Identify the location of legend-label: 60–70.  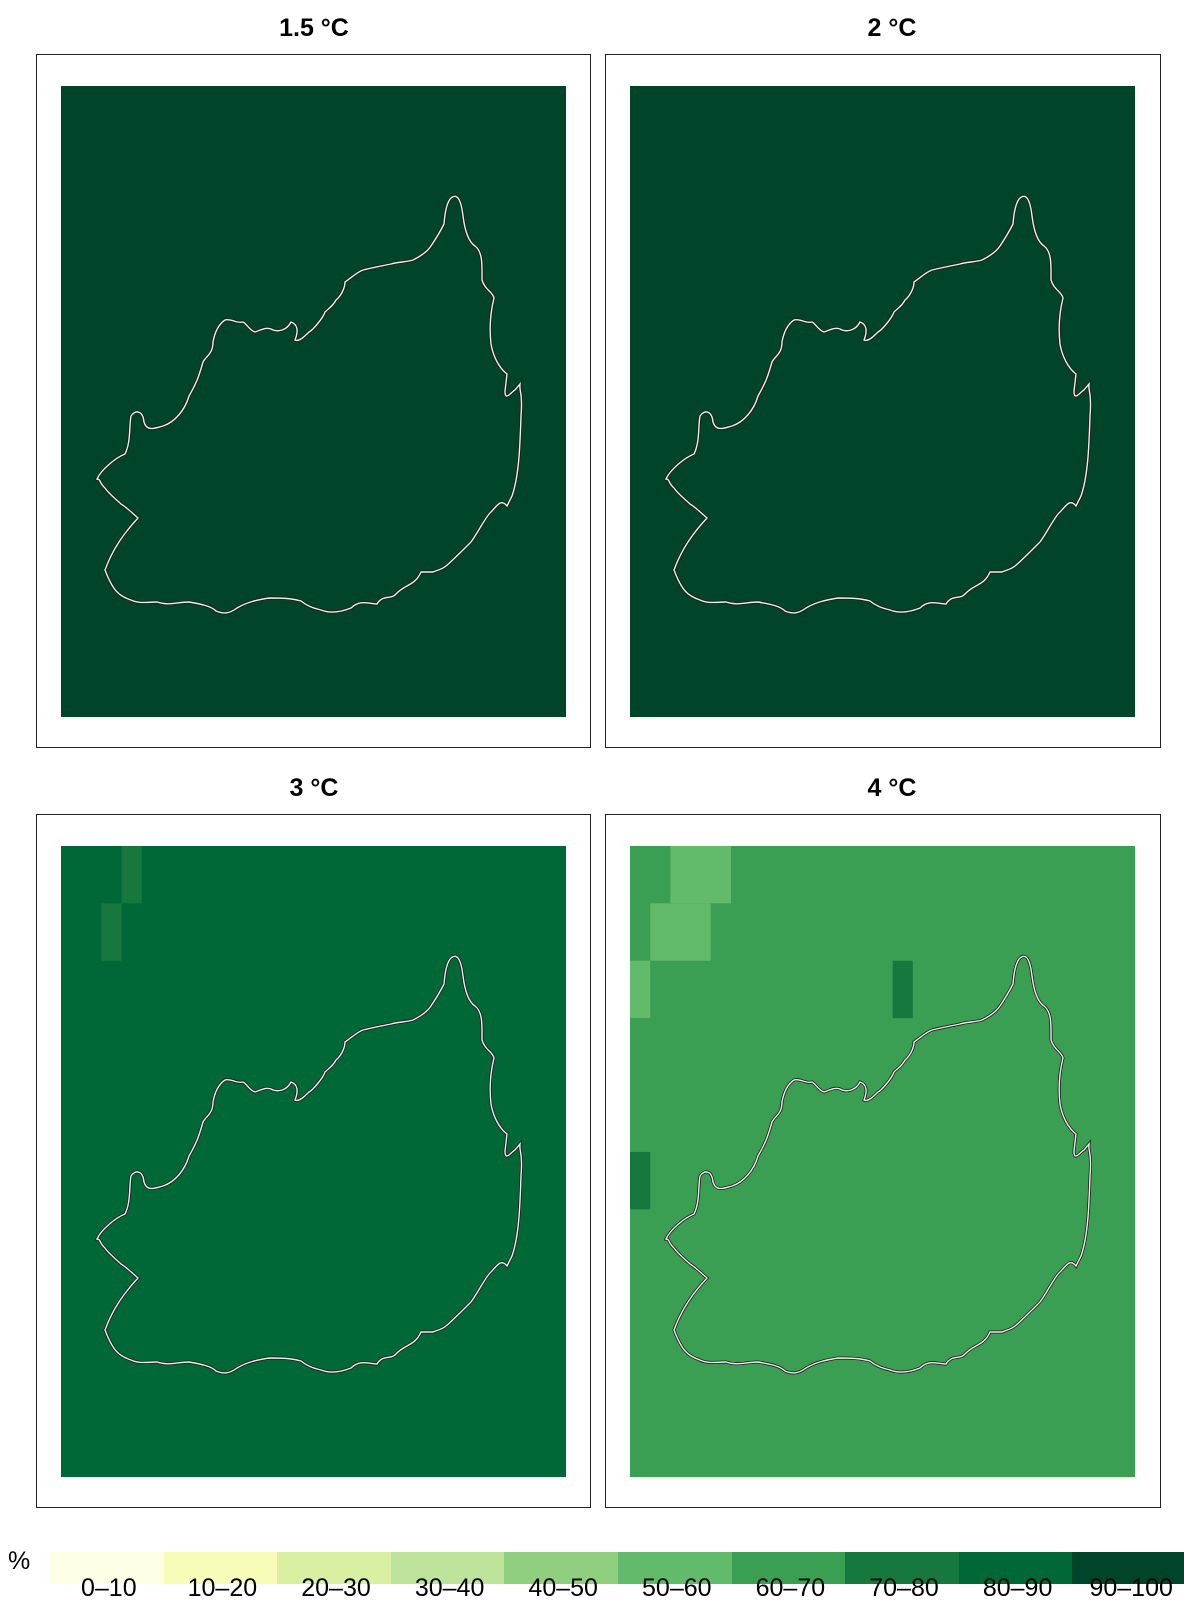
(790, 1588).